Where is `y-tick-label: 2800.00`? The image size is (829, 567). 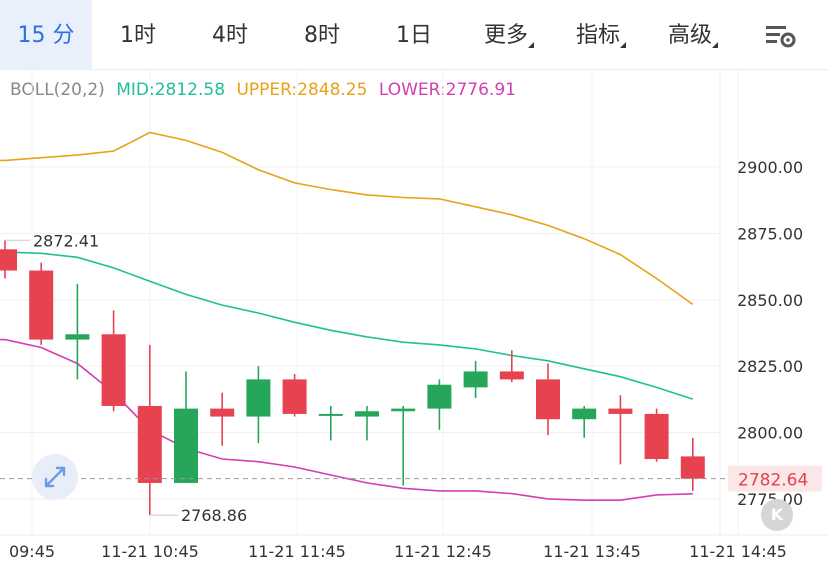
y-tick-label: 2800.00 is located at coordinates (770, 433).